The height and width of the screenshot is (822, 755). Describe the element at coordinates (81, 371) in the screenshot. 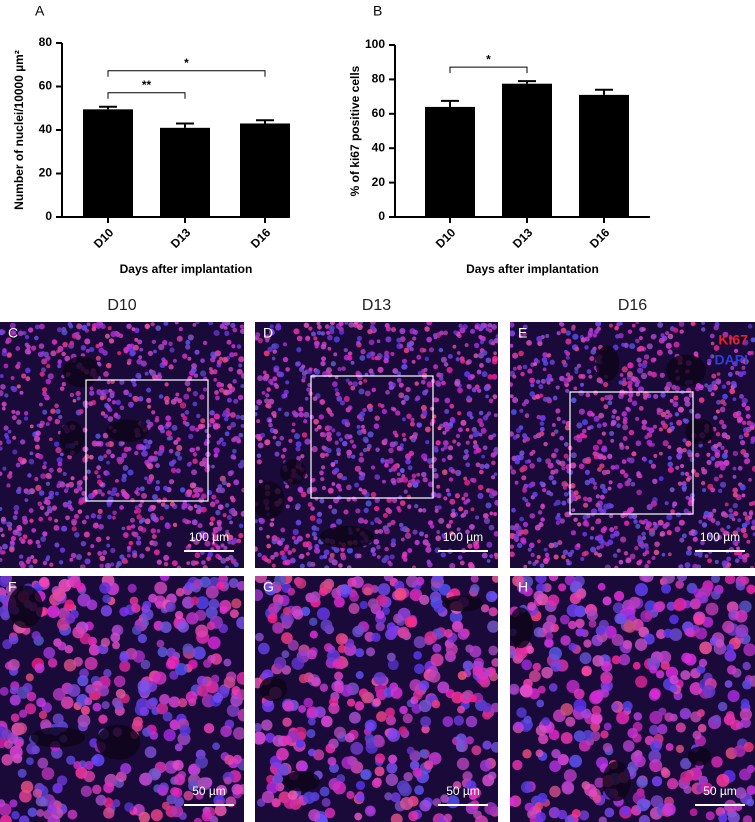

I see `dark-region` at that location.